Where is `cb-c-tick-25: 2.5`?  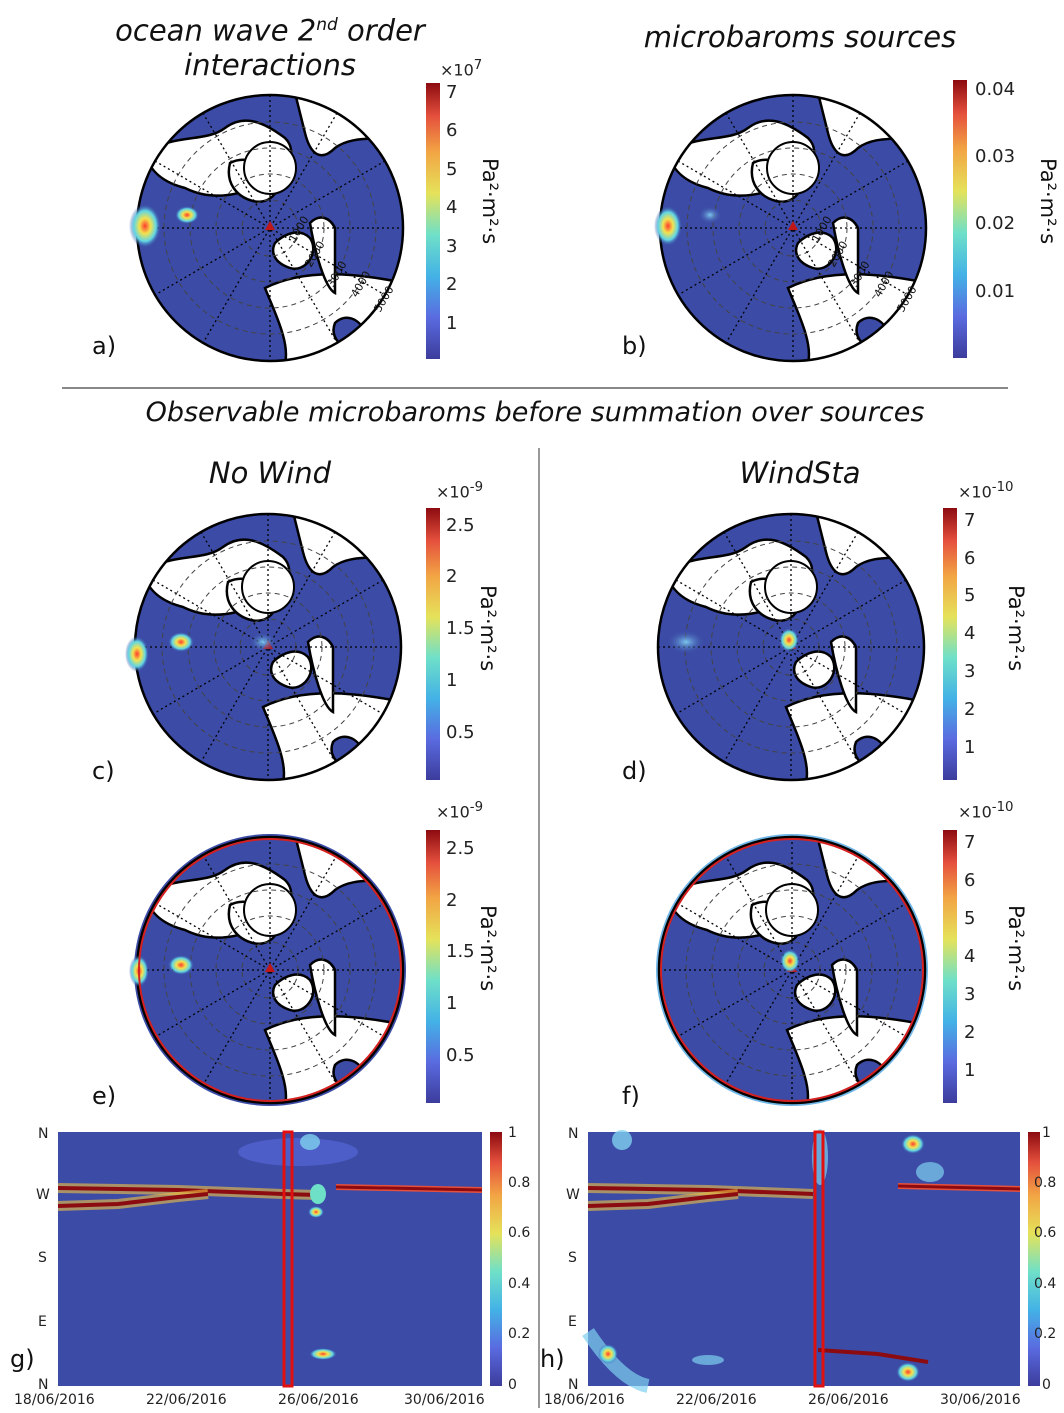
cb-c-tick-25: 2.5 is located at coordinates (460, 525).